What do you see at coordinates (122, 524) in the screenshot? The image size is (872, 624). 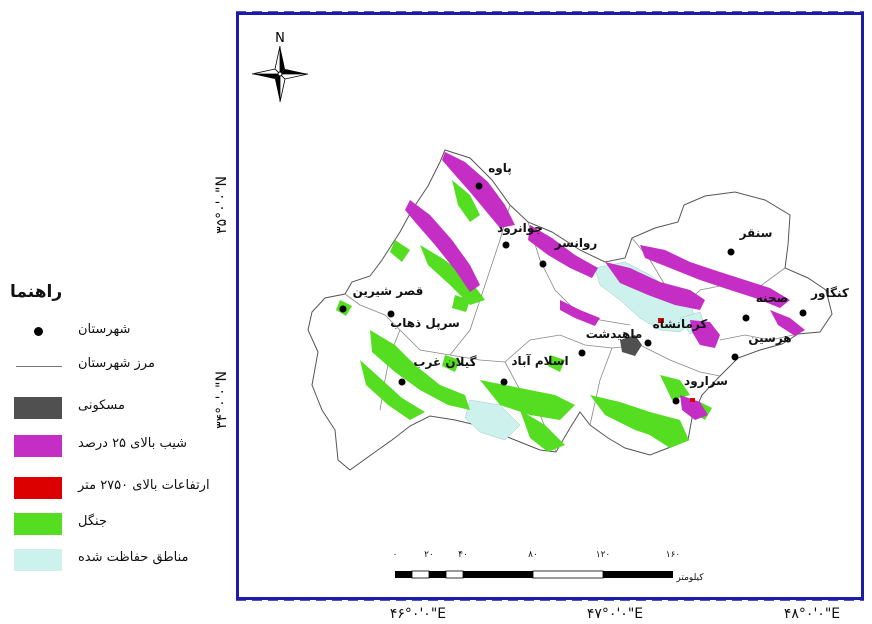 I see `legend-item-forest: جنگل` at bounding box center [122, 524].